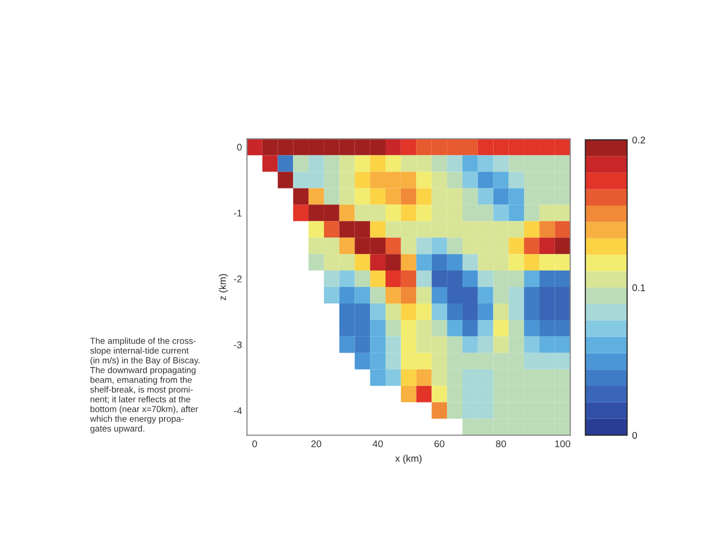 This screenshot has width=720, height=540. What do you see at coordinates (639, 288) in the screenshot?
I see `color-bar-label: 0.1` at bounding box center [639, 288].